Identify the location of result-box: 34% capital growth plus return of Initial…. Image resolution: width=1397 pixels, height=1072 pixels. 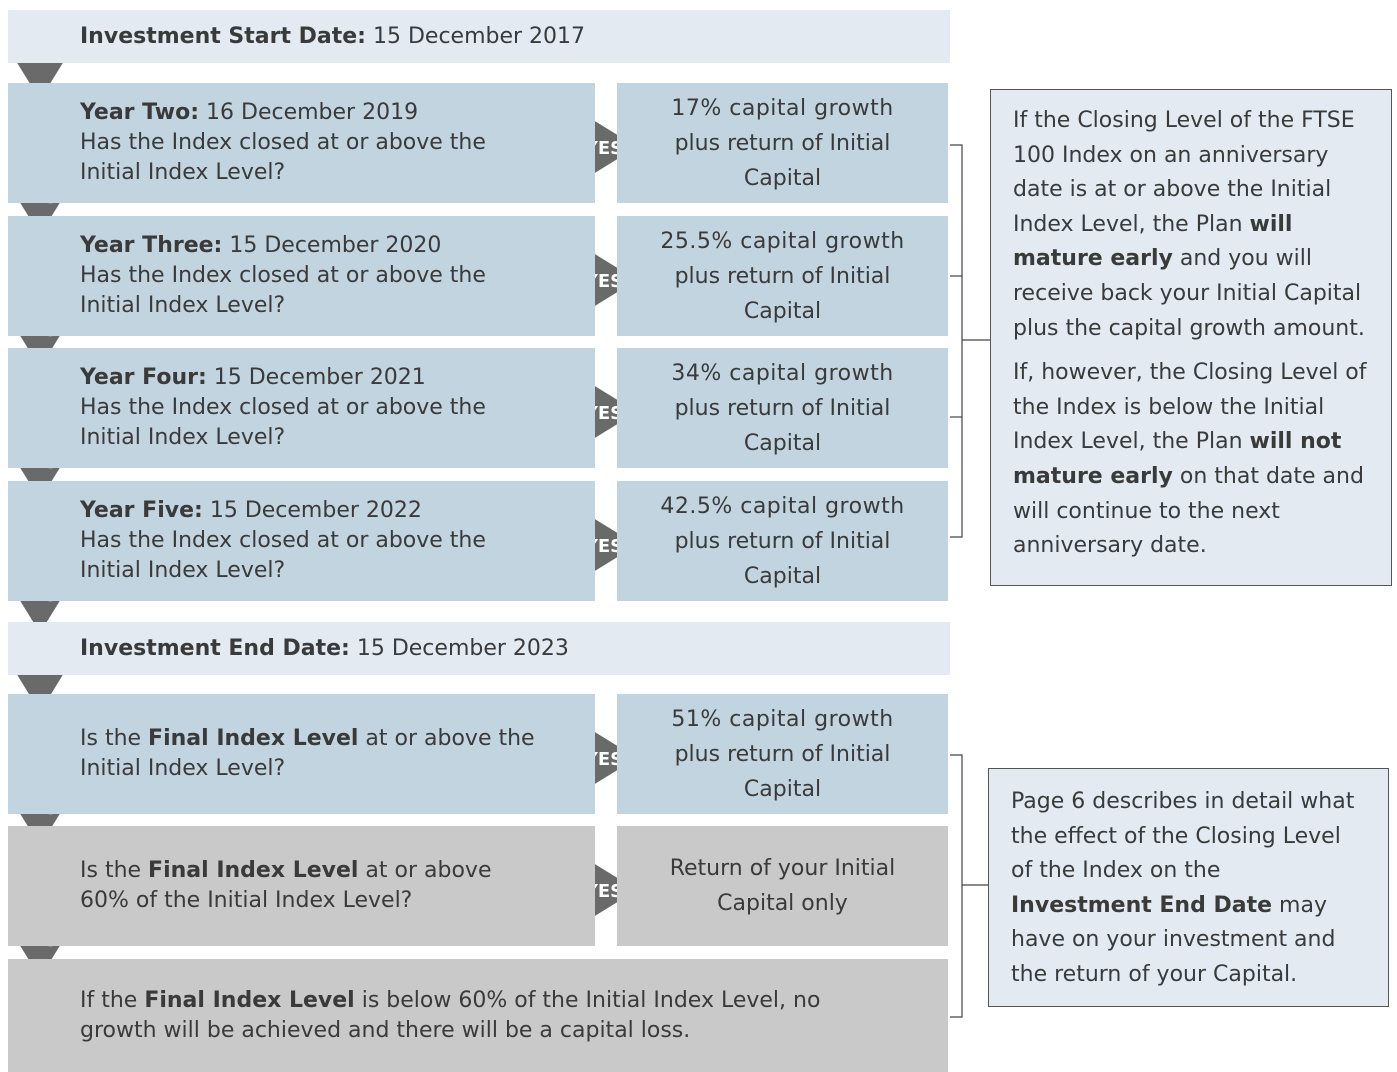
(782, 408).